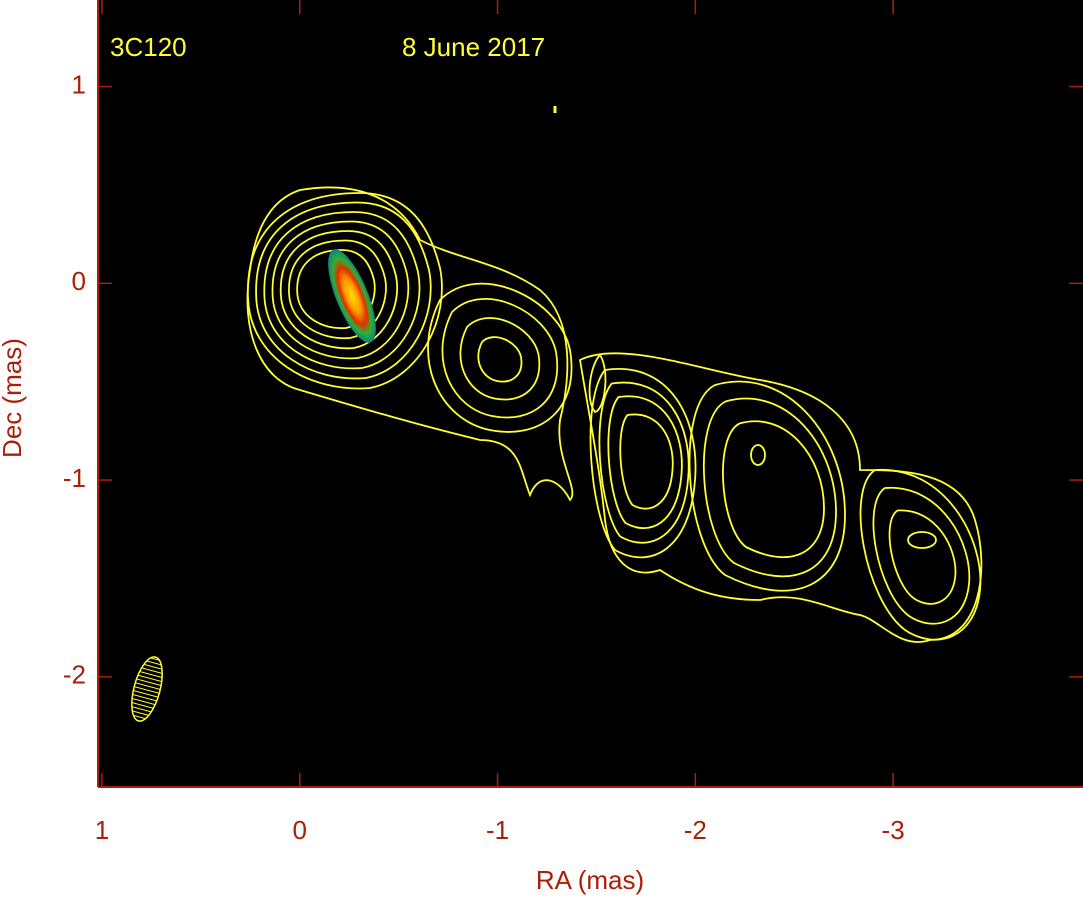 The image size is (1083, 899). I want to click on x-tick-label: -1, so click(497, 830).